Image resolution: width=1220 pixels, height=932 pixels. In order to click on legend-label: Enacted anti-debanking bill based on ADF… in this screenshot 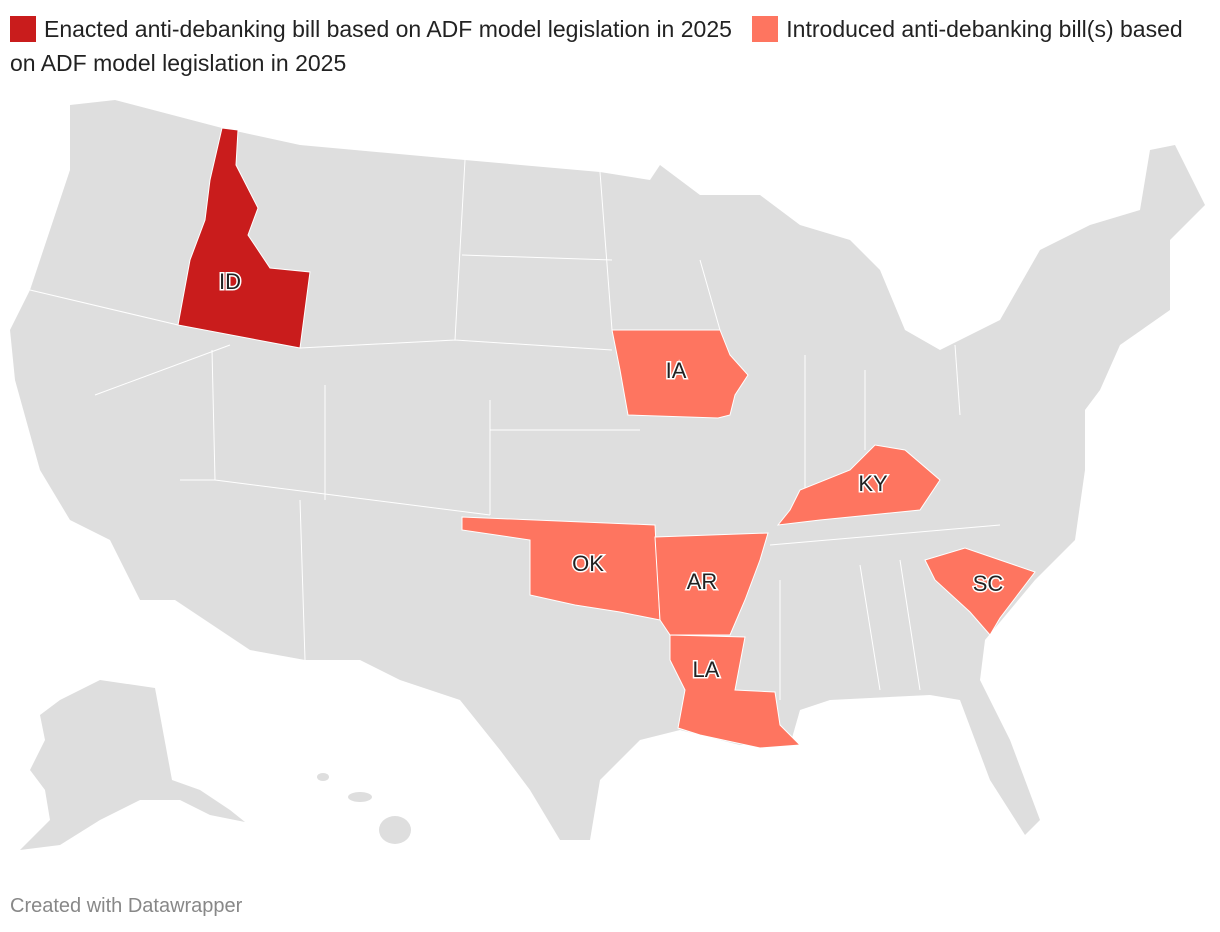, I will do `click(388, 29)`.